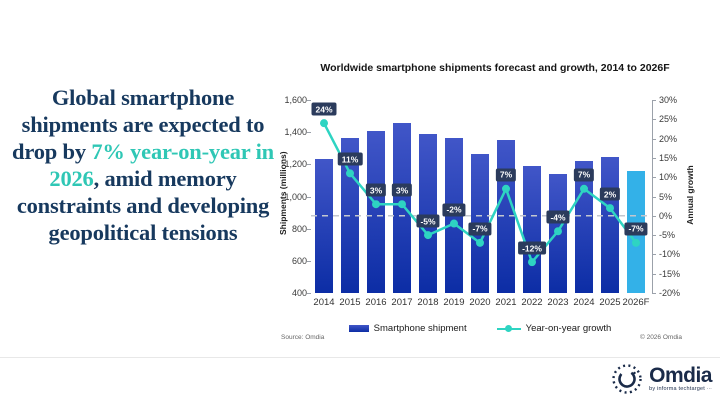  Describe the element at coordinates (420, 328) in the screenshot. I see `legend-label-shipments: Smartphone shipment` at that location.